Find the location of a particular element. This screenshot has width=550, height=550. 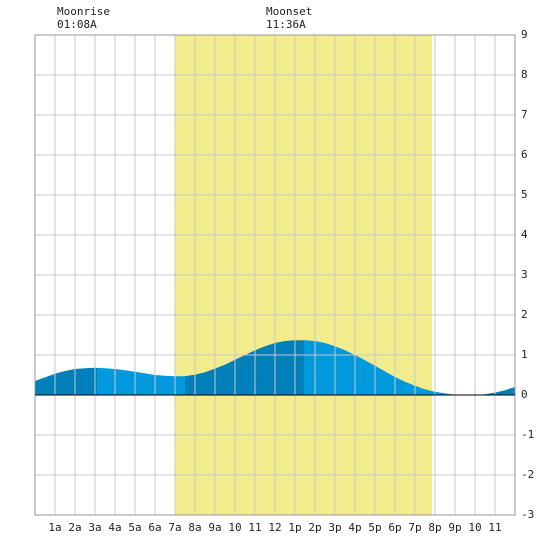

x-tick-label: 12 is located at coordinates (275, 527).